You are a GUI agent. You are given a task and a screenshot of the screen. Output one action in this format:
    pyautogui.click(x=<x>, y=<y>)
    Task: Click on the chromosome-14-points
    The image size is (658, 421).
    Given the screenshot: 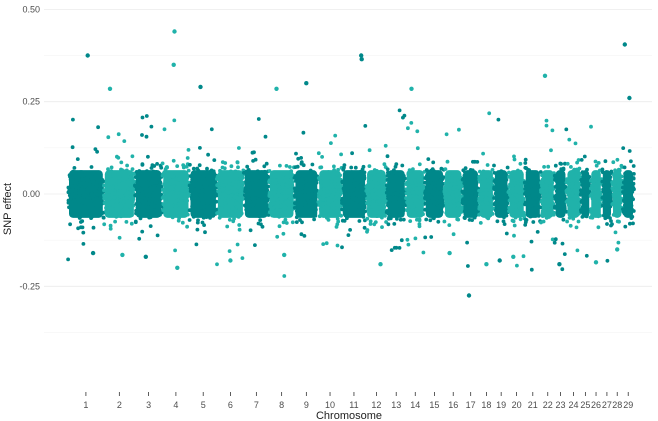 What is the action you would take?
    pyautogui.click(x=415, y=188)
    